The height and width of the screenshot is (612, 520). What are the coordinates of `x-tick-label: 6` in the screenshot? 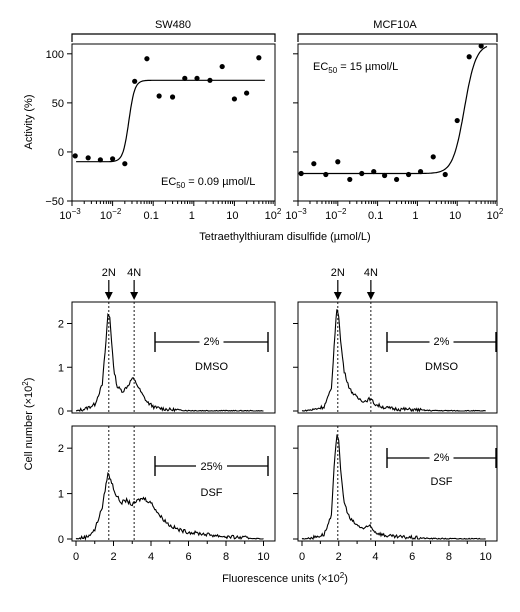 It's located at (412, 557).